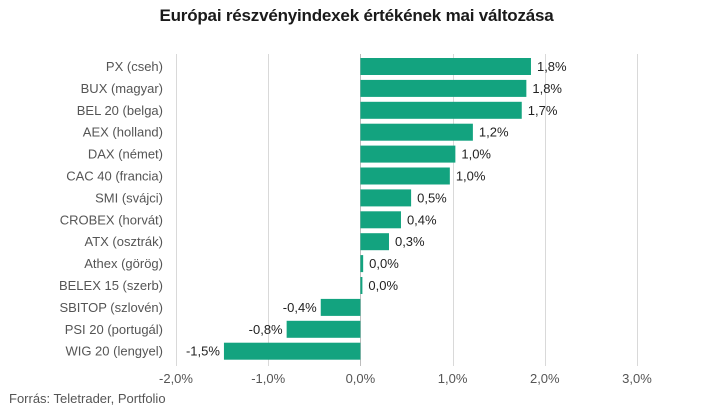 Image resolution: width=713 pixels, height=417 pixels. Describe the element at coordinates (203, 351) in the screenshot. I see `value-label: -1,5%` at that location.